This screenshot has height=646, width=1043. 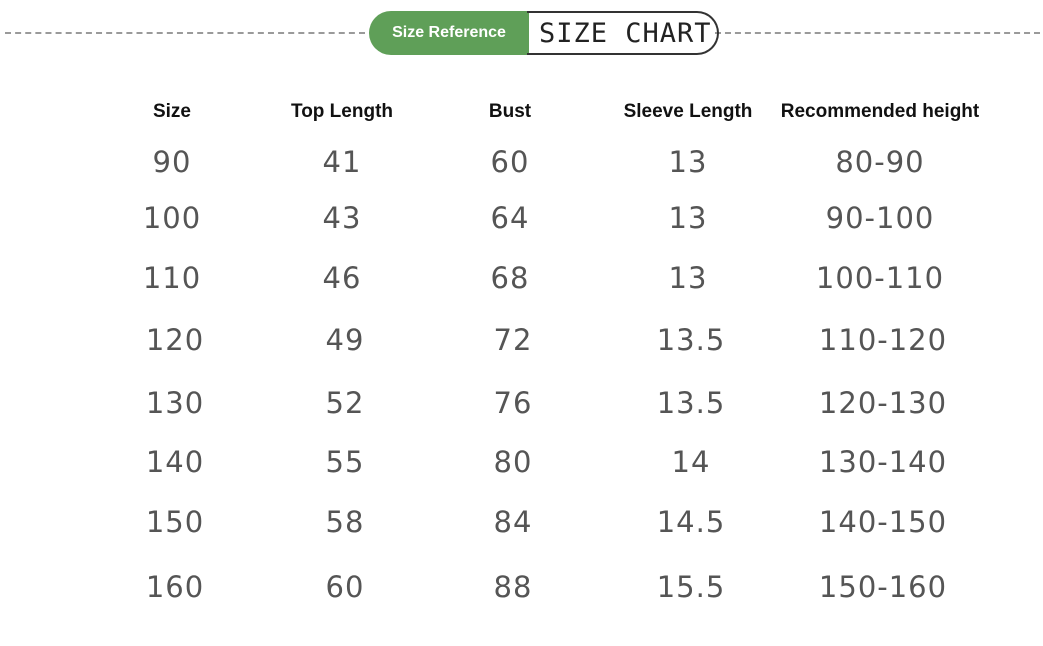 I want to click on table-cell: 130, so click(x=175, y=403).